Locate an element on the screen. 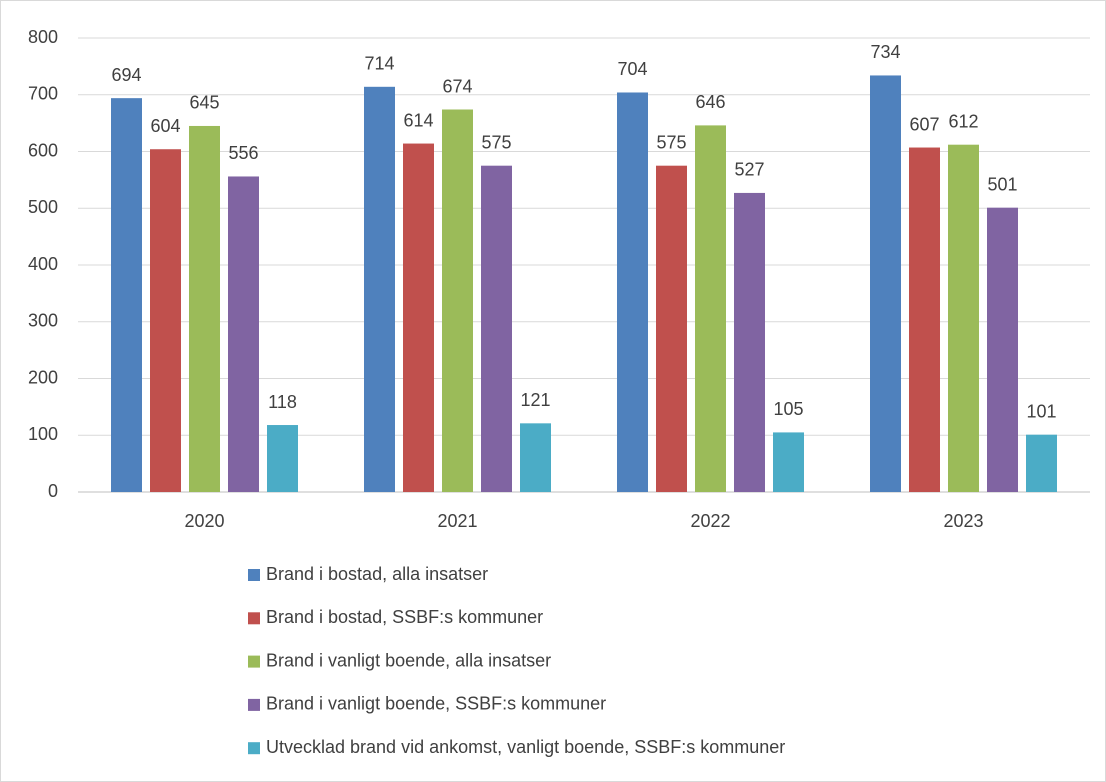 The image size is (1106, 782). data-label: 645 is located at coordinates (204, 103).